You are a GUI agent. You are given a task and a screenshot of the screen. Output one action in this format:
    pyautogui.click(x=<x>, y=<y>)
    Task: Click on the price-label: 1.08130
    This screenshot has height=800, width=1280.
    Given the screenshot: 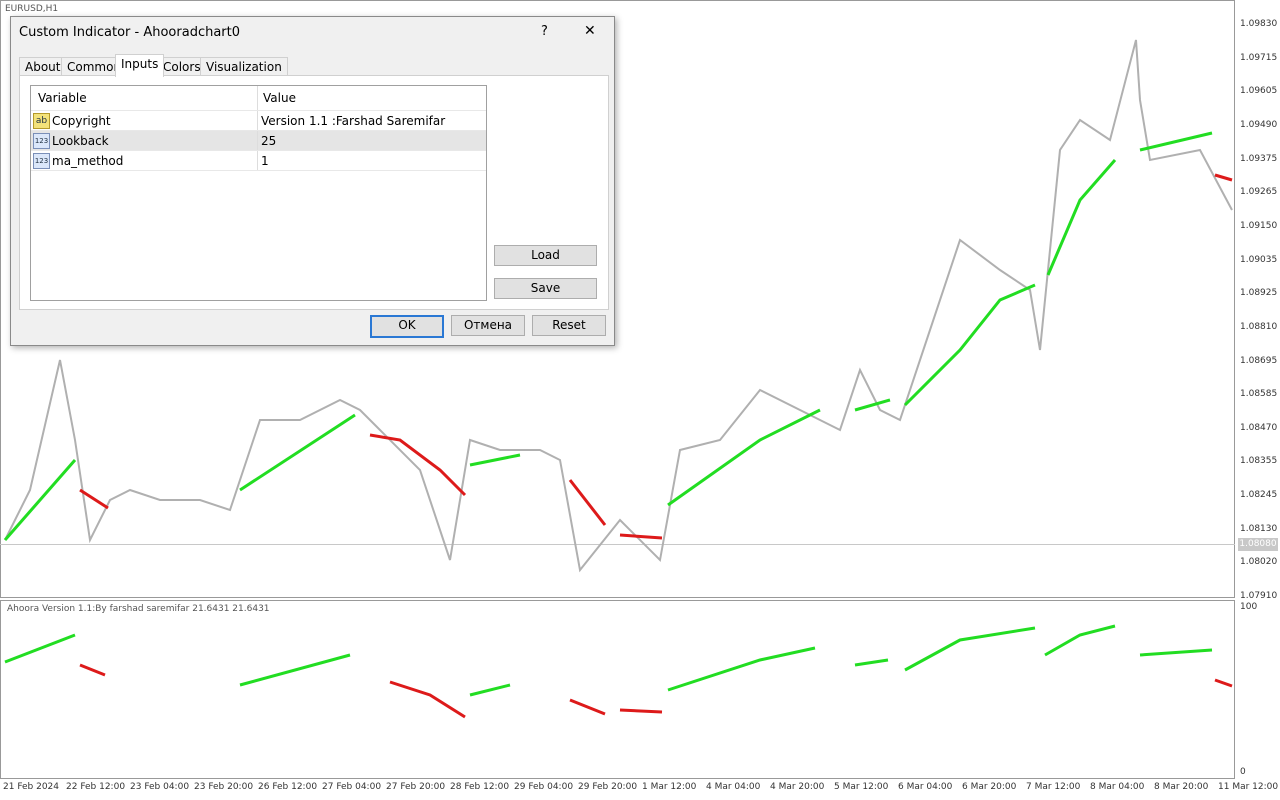 What is the action you would take?
    pyautogui.click(x=1259, y=528)
    